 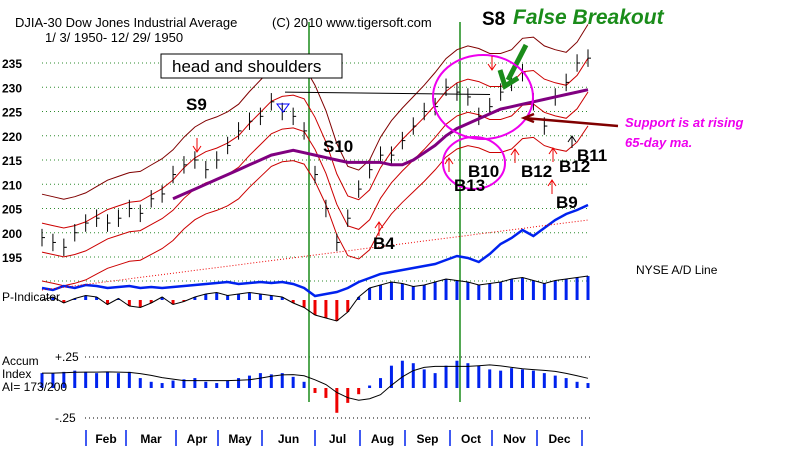 I want to click on month-label: Jul, so click(x=337, y=439).